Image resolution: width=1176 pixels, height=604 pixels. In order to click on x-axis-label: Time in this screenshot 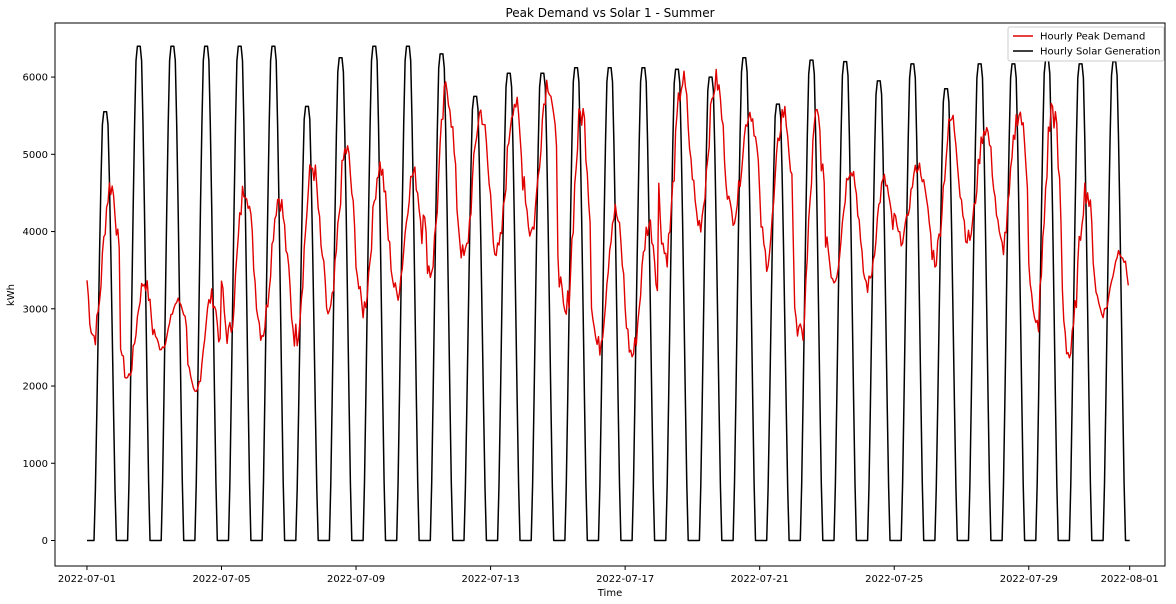, I will do `click(609, 593)`.